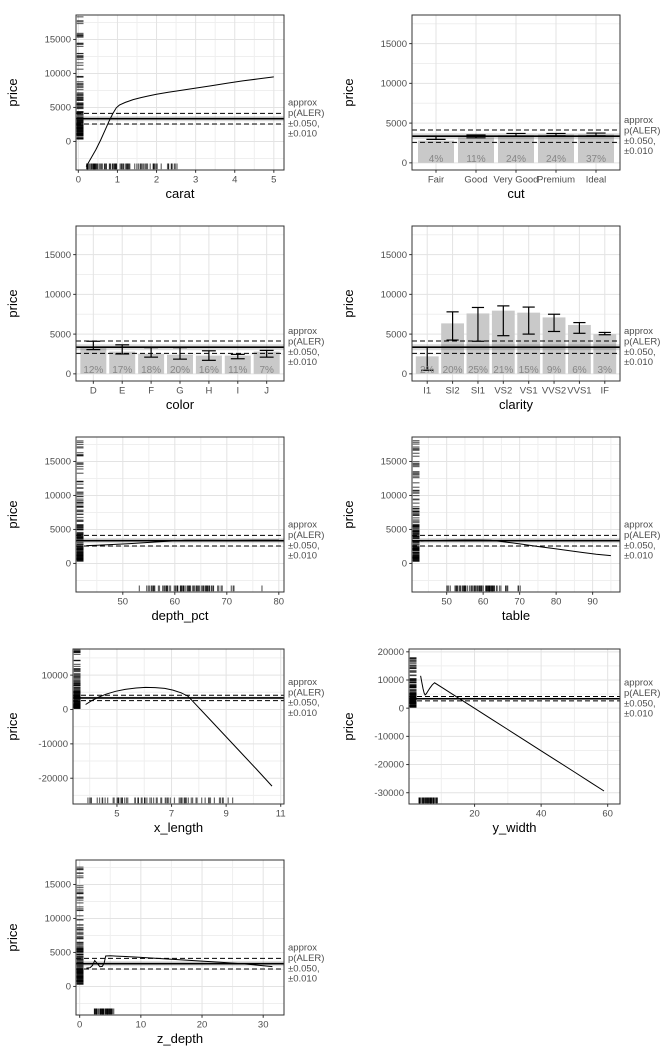  What do you see at coordinates (141, 1024) in the screenshot?
I see `x-tick-label: 10` at bounding box center [141, 1024].